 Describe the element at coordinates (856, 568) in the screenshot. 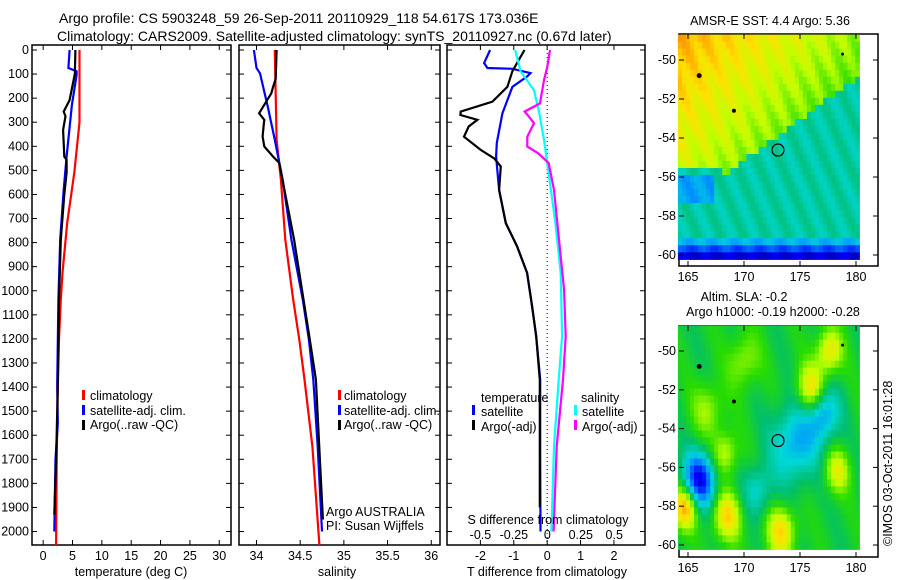

I see `map-x-tick-label: 180` at that location.